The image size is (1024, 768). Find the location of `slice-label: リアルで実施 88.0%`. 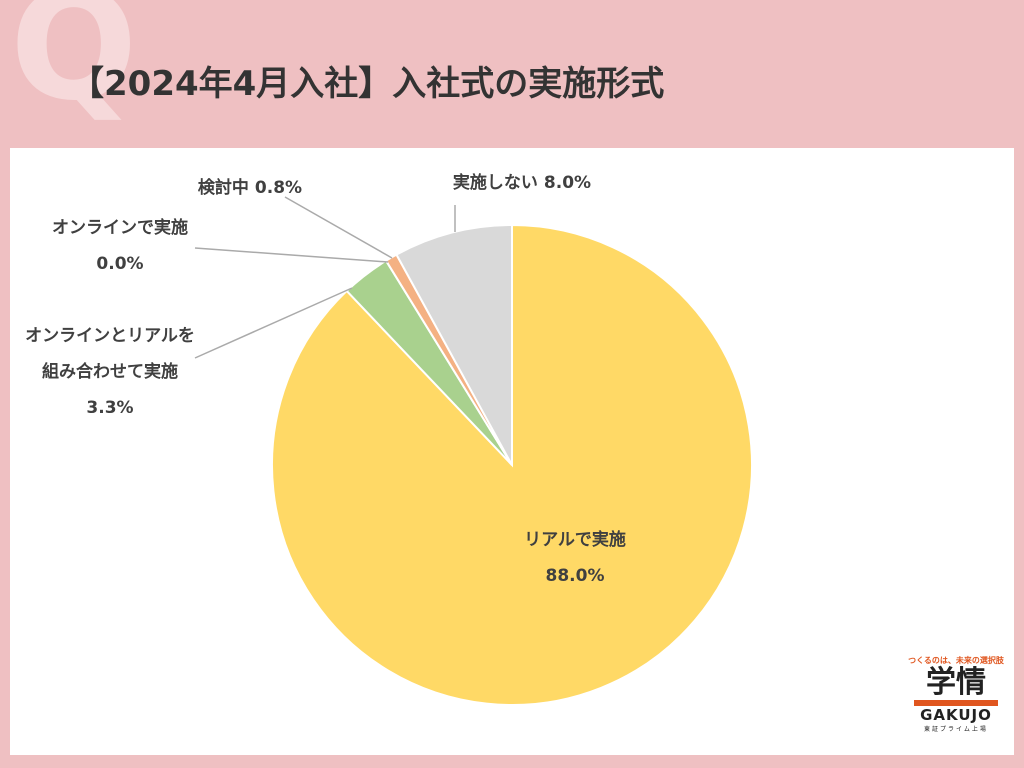

slice-label: リアルで実施 88.0% is located at coordinates (575, 558).